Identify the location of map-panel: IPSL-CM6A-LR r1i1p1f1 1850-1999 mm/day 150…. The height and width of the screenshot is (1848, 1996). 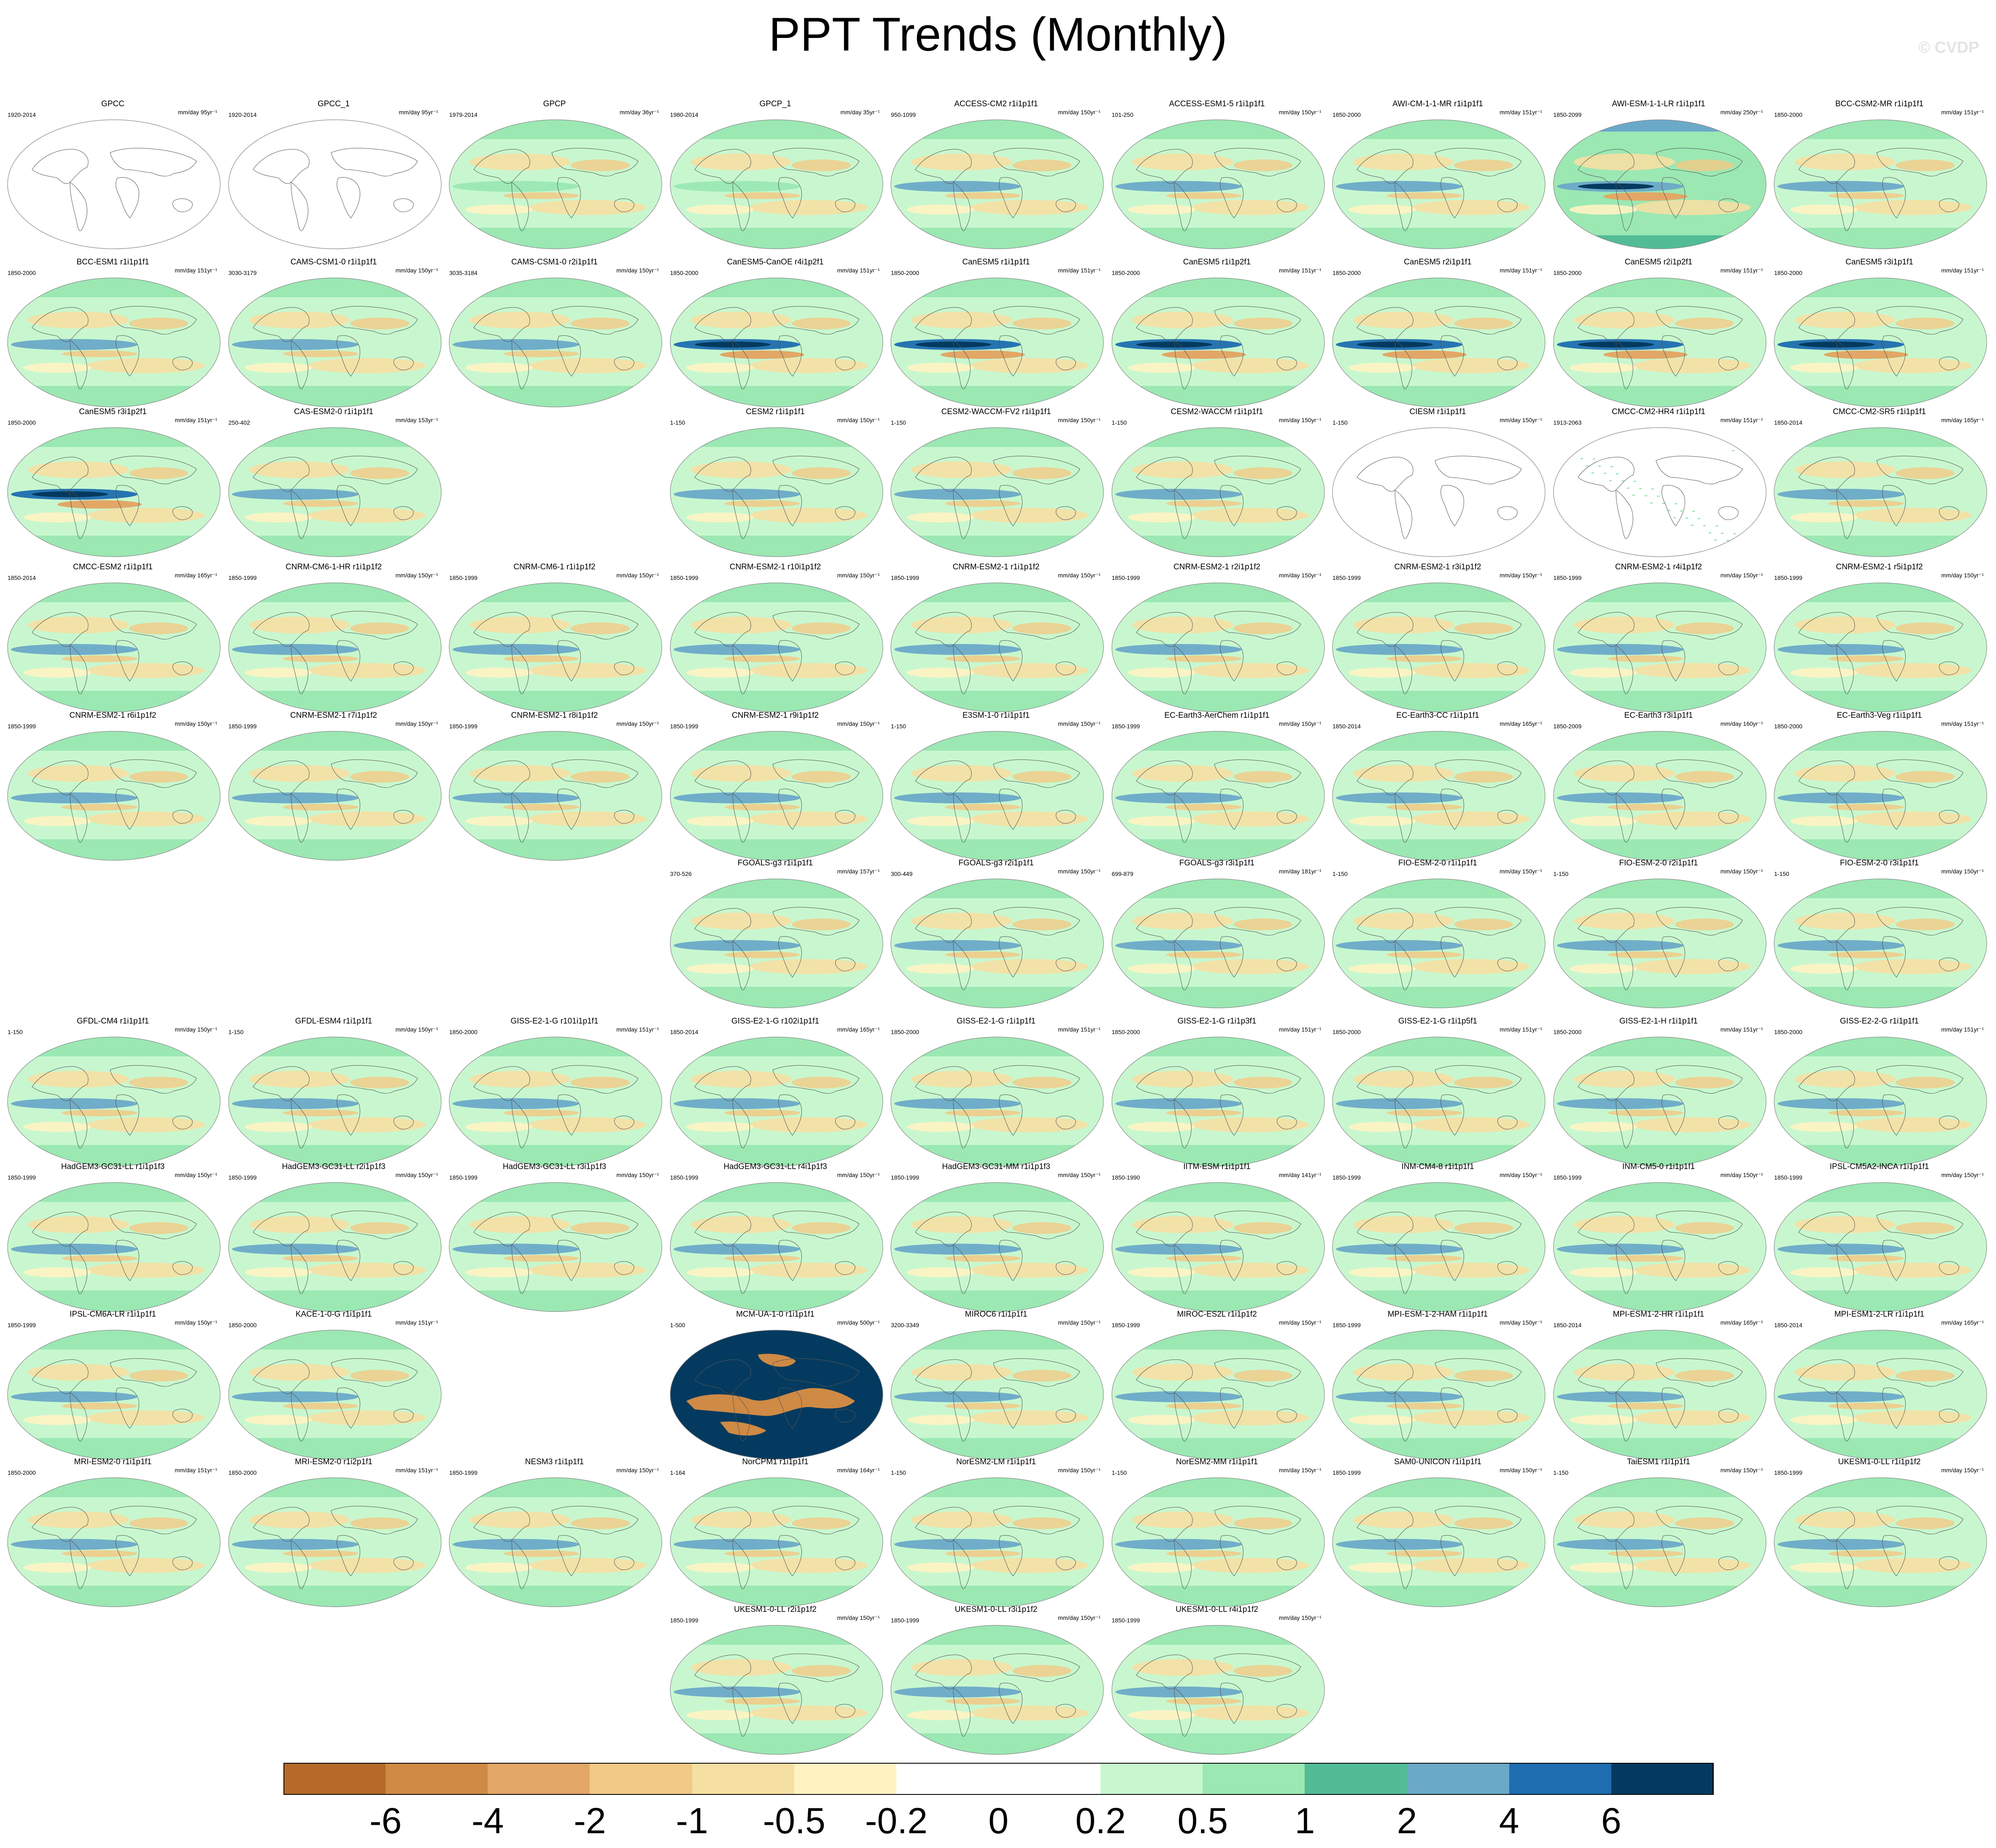
(113, 1385).